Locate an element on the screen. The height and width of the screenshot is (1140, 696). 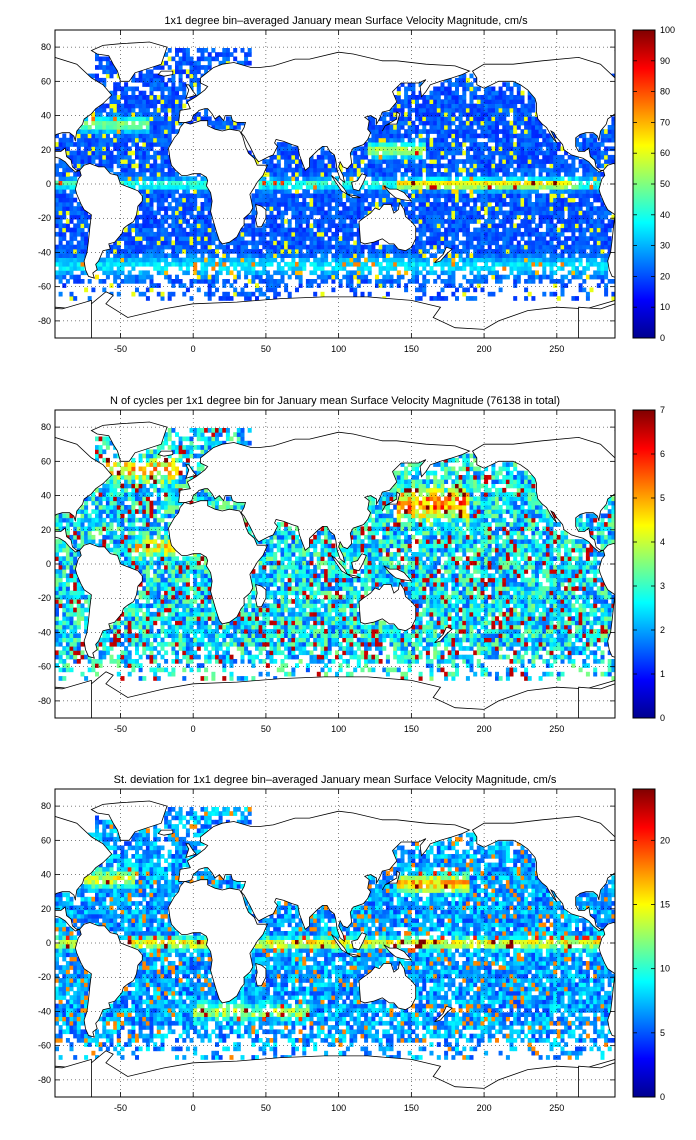
colorbar-tick-label: 3 is located at coordinates (662, 586).